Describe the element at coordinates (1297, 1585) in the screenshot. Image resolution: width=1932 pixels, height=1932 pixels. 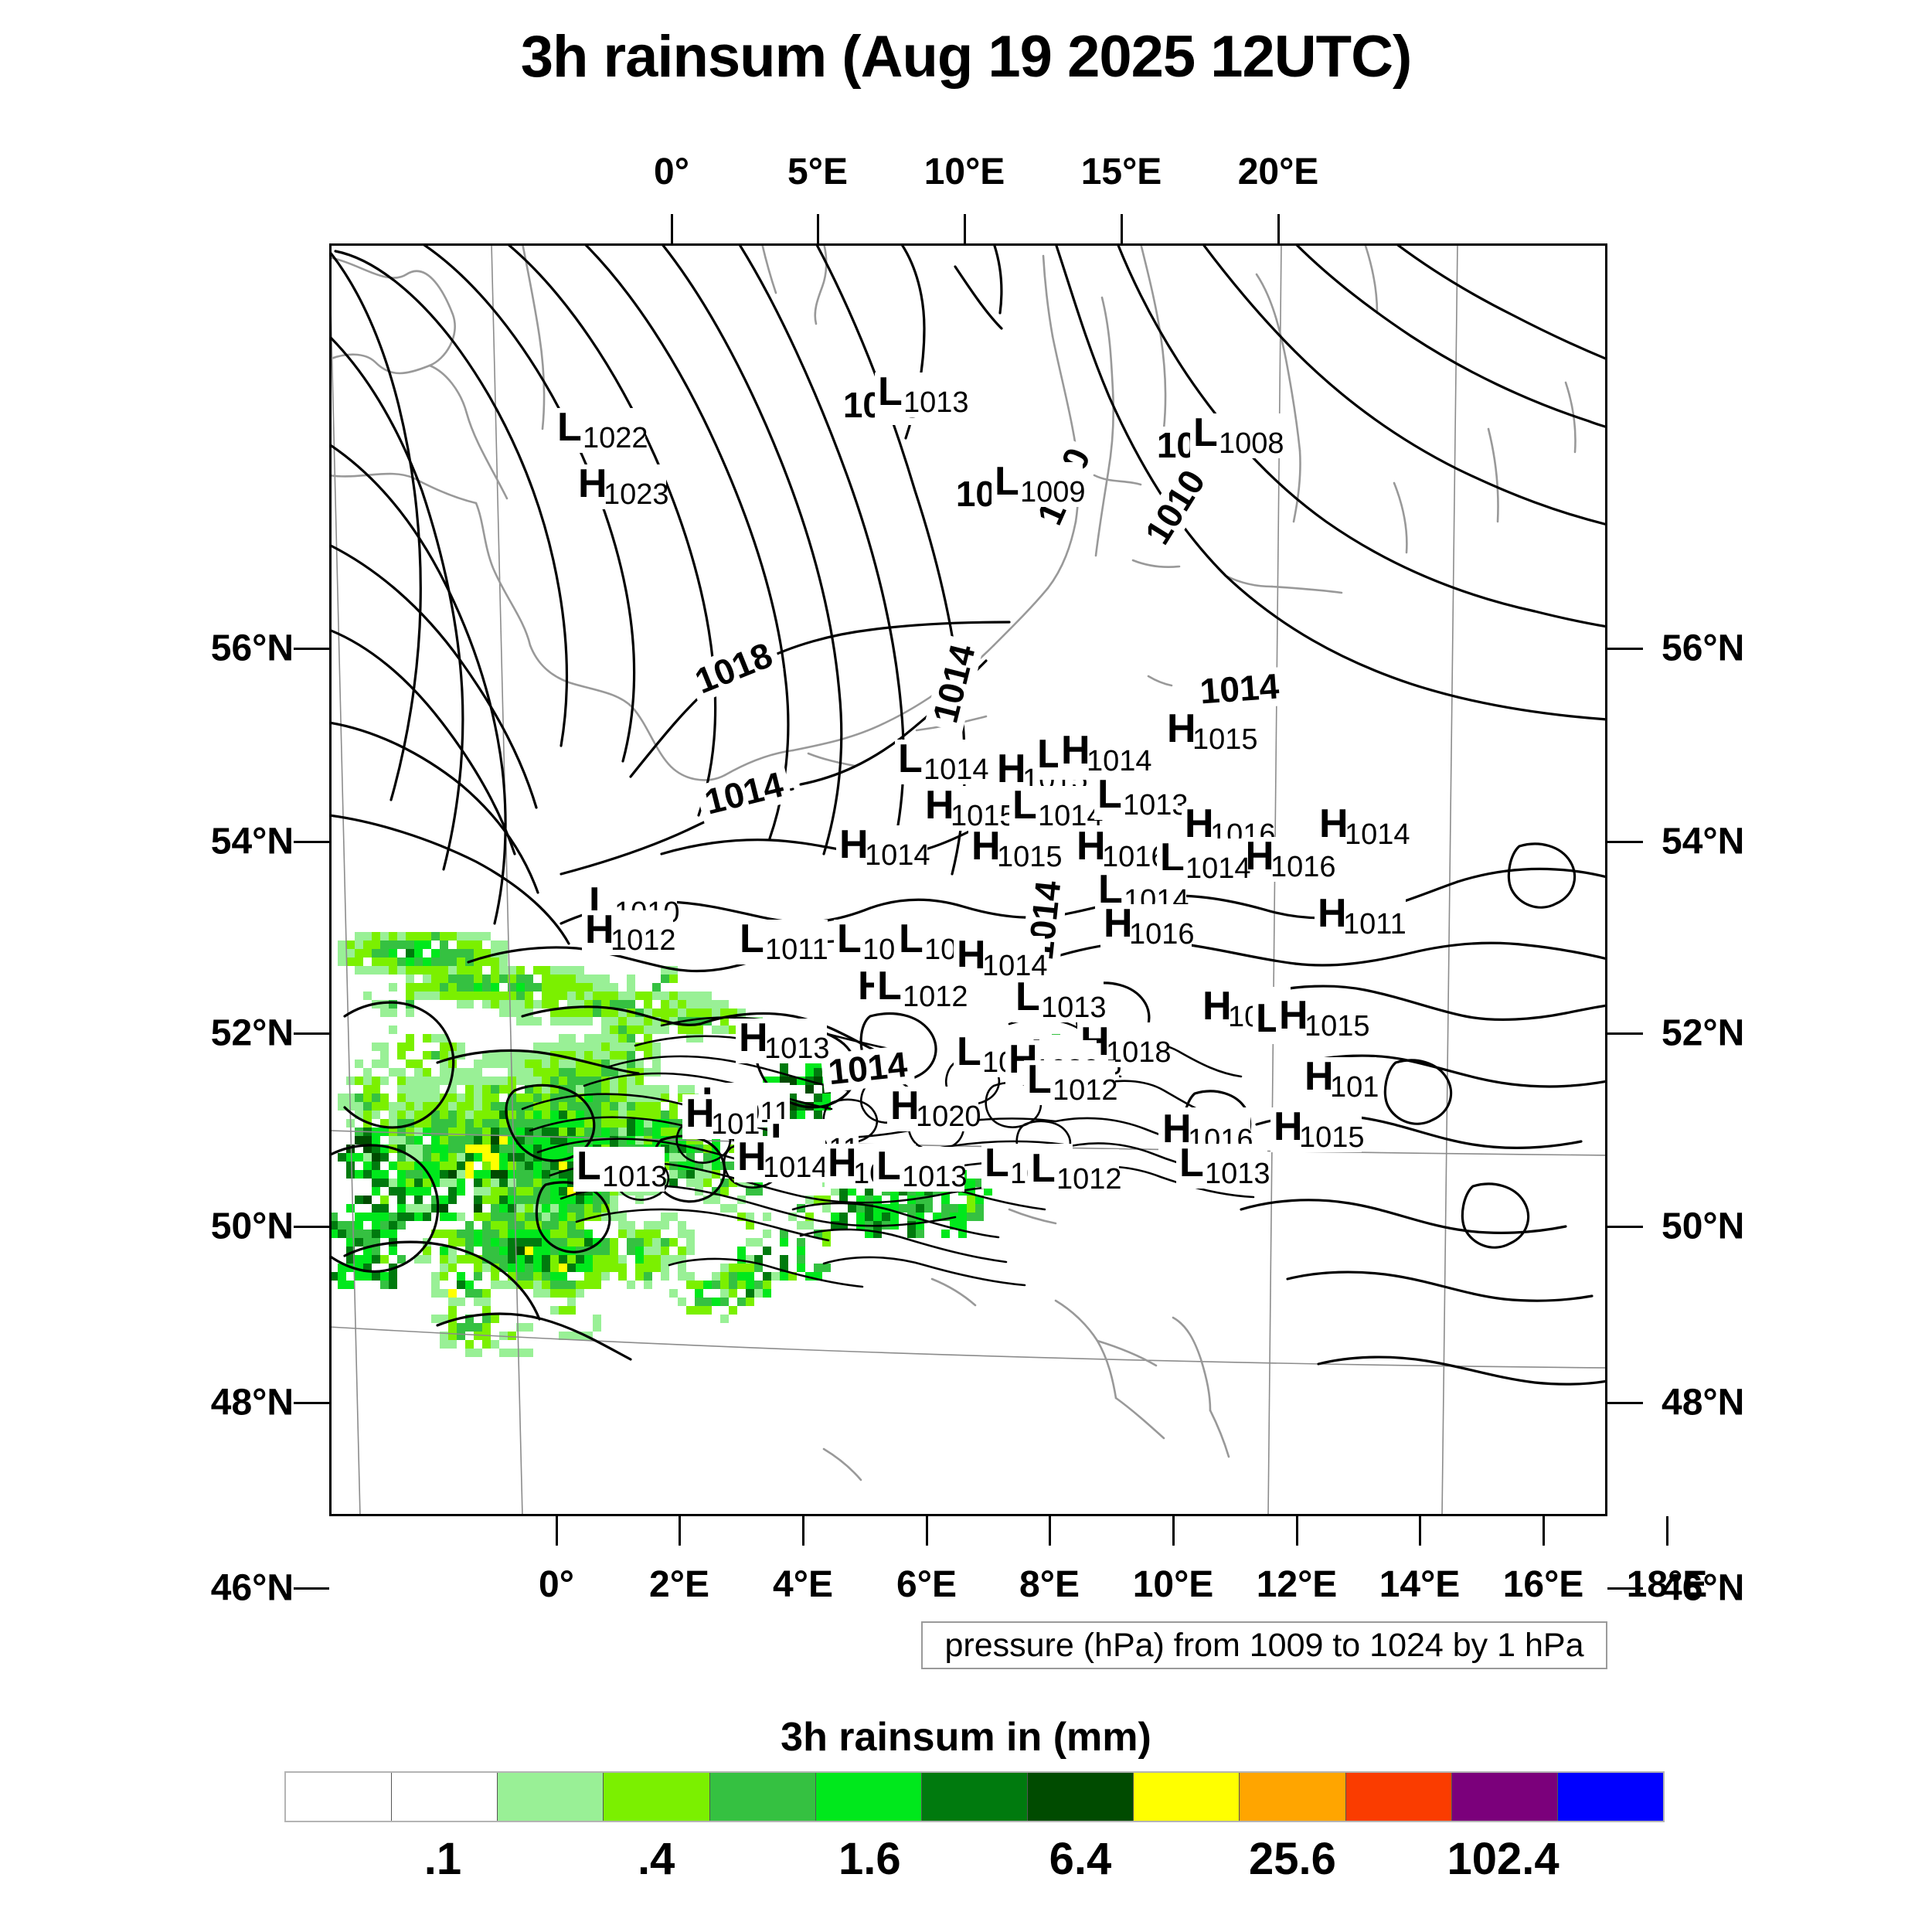
I see `lon-bottom-label: 12°E` at that location.